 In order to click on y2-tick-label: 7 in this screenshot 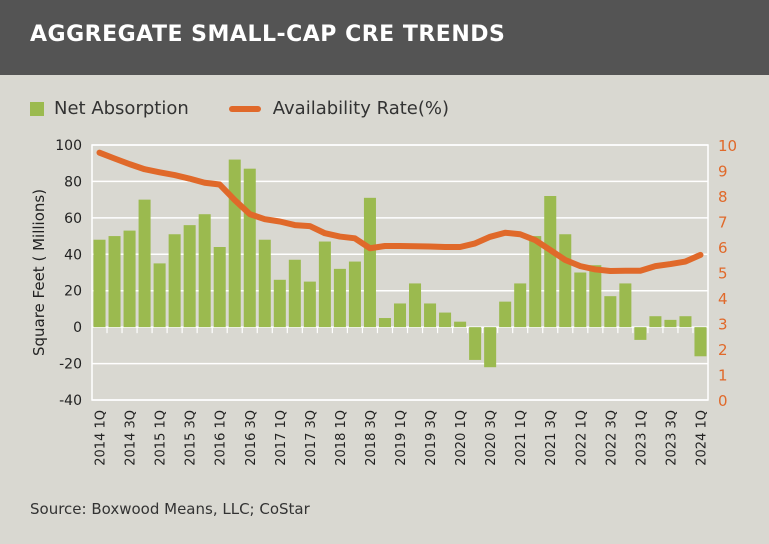, I will do `click(723, 223)`.